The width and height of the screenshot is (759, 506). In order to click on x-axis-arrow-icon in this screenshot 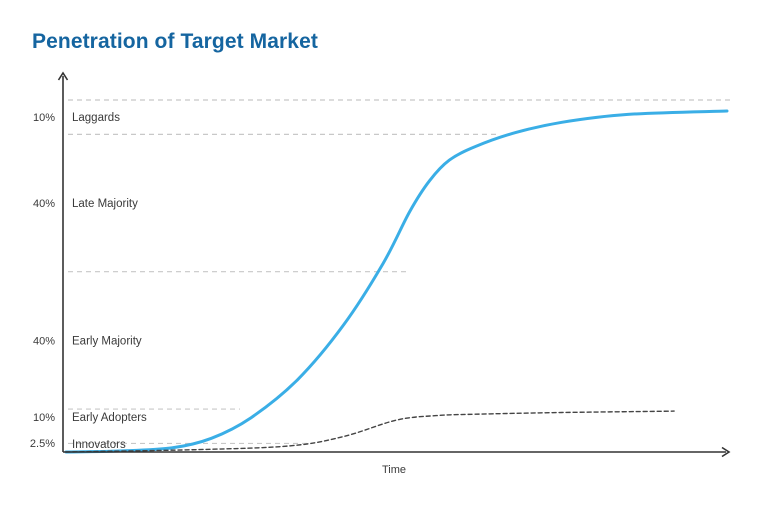, I will do `click(726, 452)`.